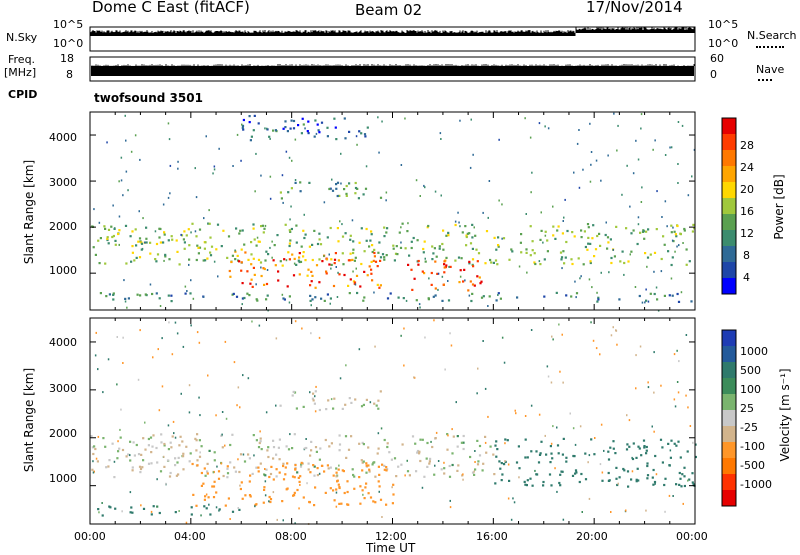 The image size is (800, 555). I want to click on velocity-colorbar-segment, so click(729, 402).